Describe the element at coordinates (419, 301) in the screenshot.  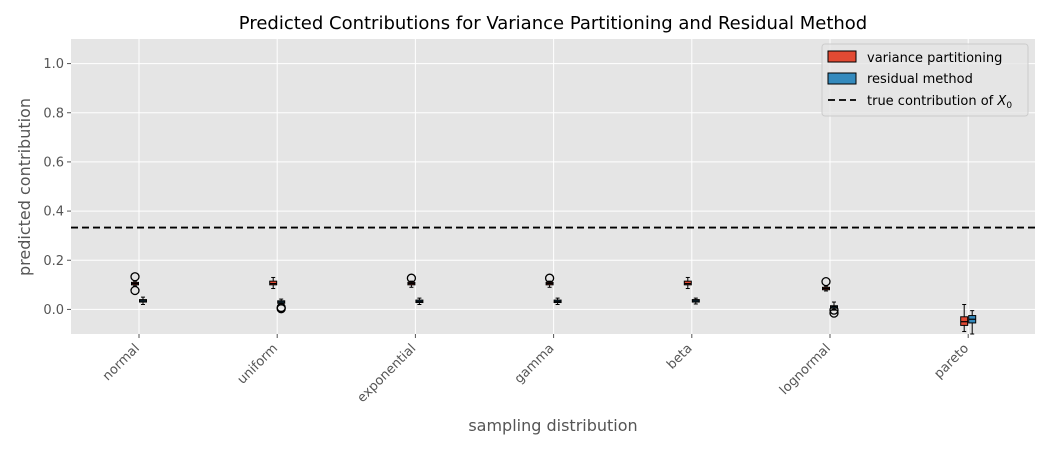
I see `box-residual-method-exponential` at that location.